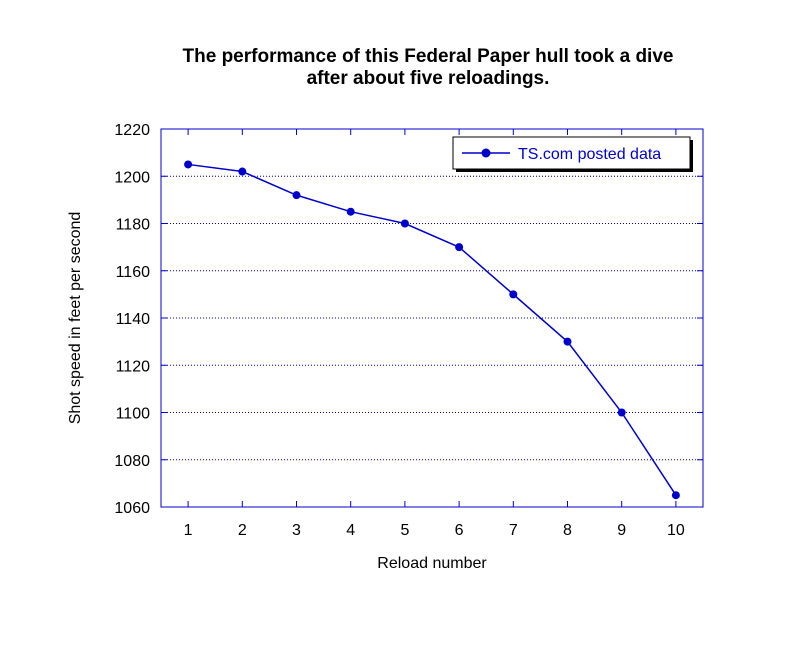 The height and width of the screenshot is (648, 810). Describe the element at coordinates (133, 414) in the screenshot. I see `y-tick-label: 1100` at that location.